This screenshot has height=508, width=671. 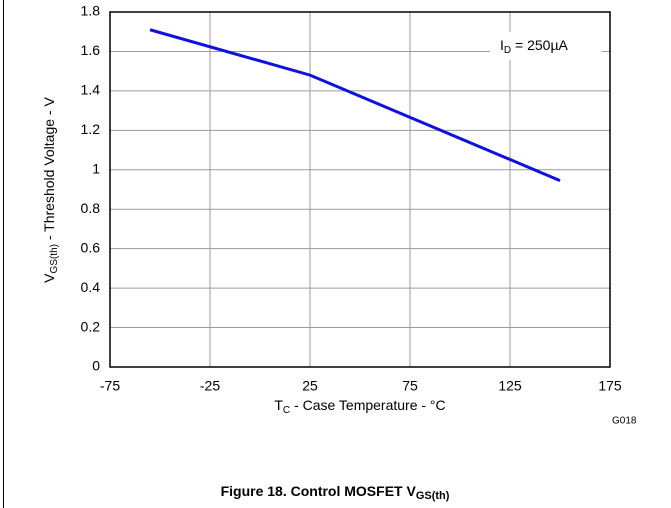 What do you see at coordinates (91, 90) in the screenshot?
I see `y-tick-label: 1.4` at bounding box center [91, 90].